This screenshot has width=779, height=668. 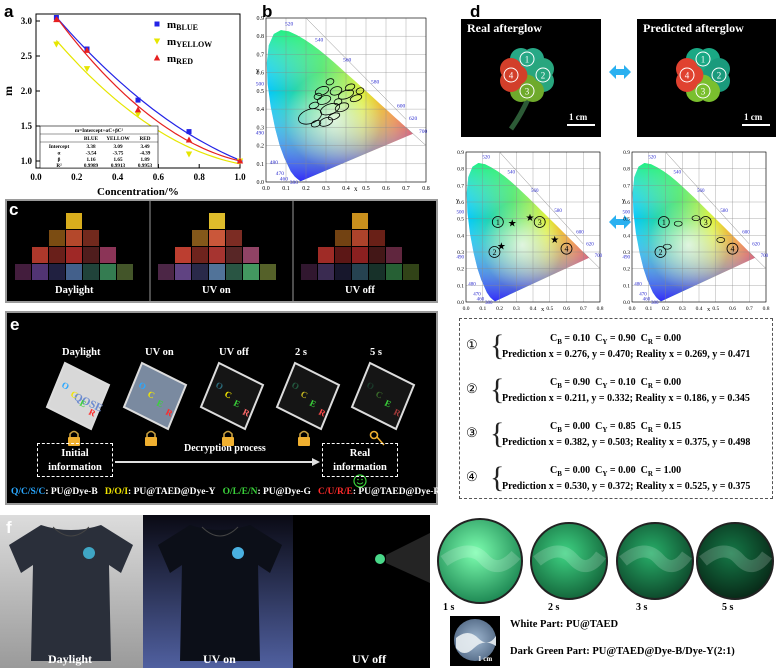 What do you see at coordinates (99, 131) in the screenshot?
I see `fit-table-title: m=Intercept+αC+βC²` at bounding box center [99, 131].